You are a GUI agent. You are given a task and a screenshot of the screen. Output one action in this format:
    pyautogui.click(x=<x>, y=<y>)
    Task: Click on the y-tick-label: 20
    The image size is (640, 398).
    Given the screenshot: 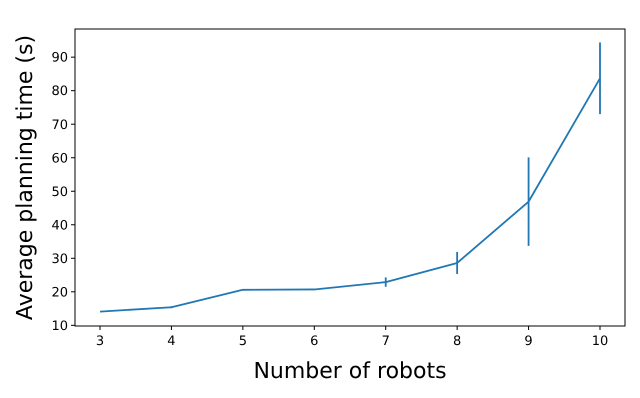 What is the action you would take?
    pyautogui.click(x=59, y=292)
    